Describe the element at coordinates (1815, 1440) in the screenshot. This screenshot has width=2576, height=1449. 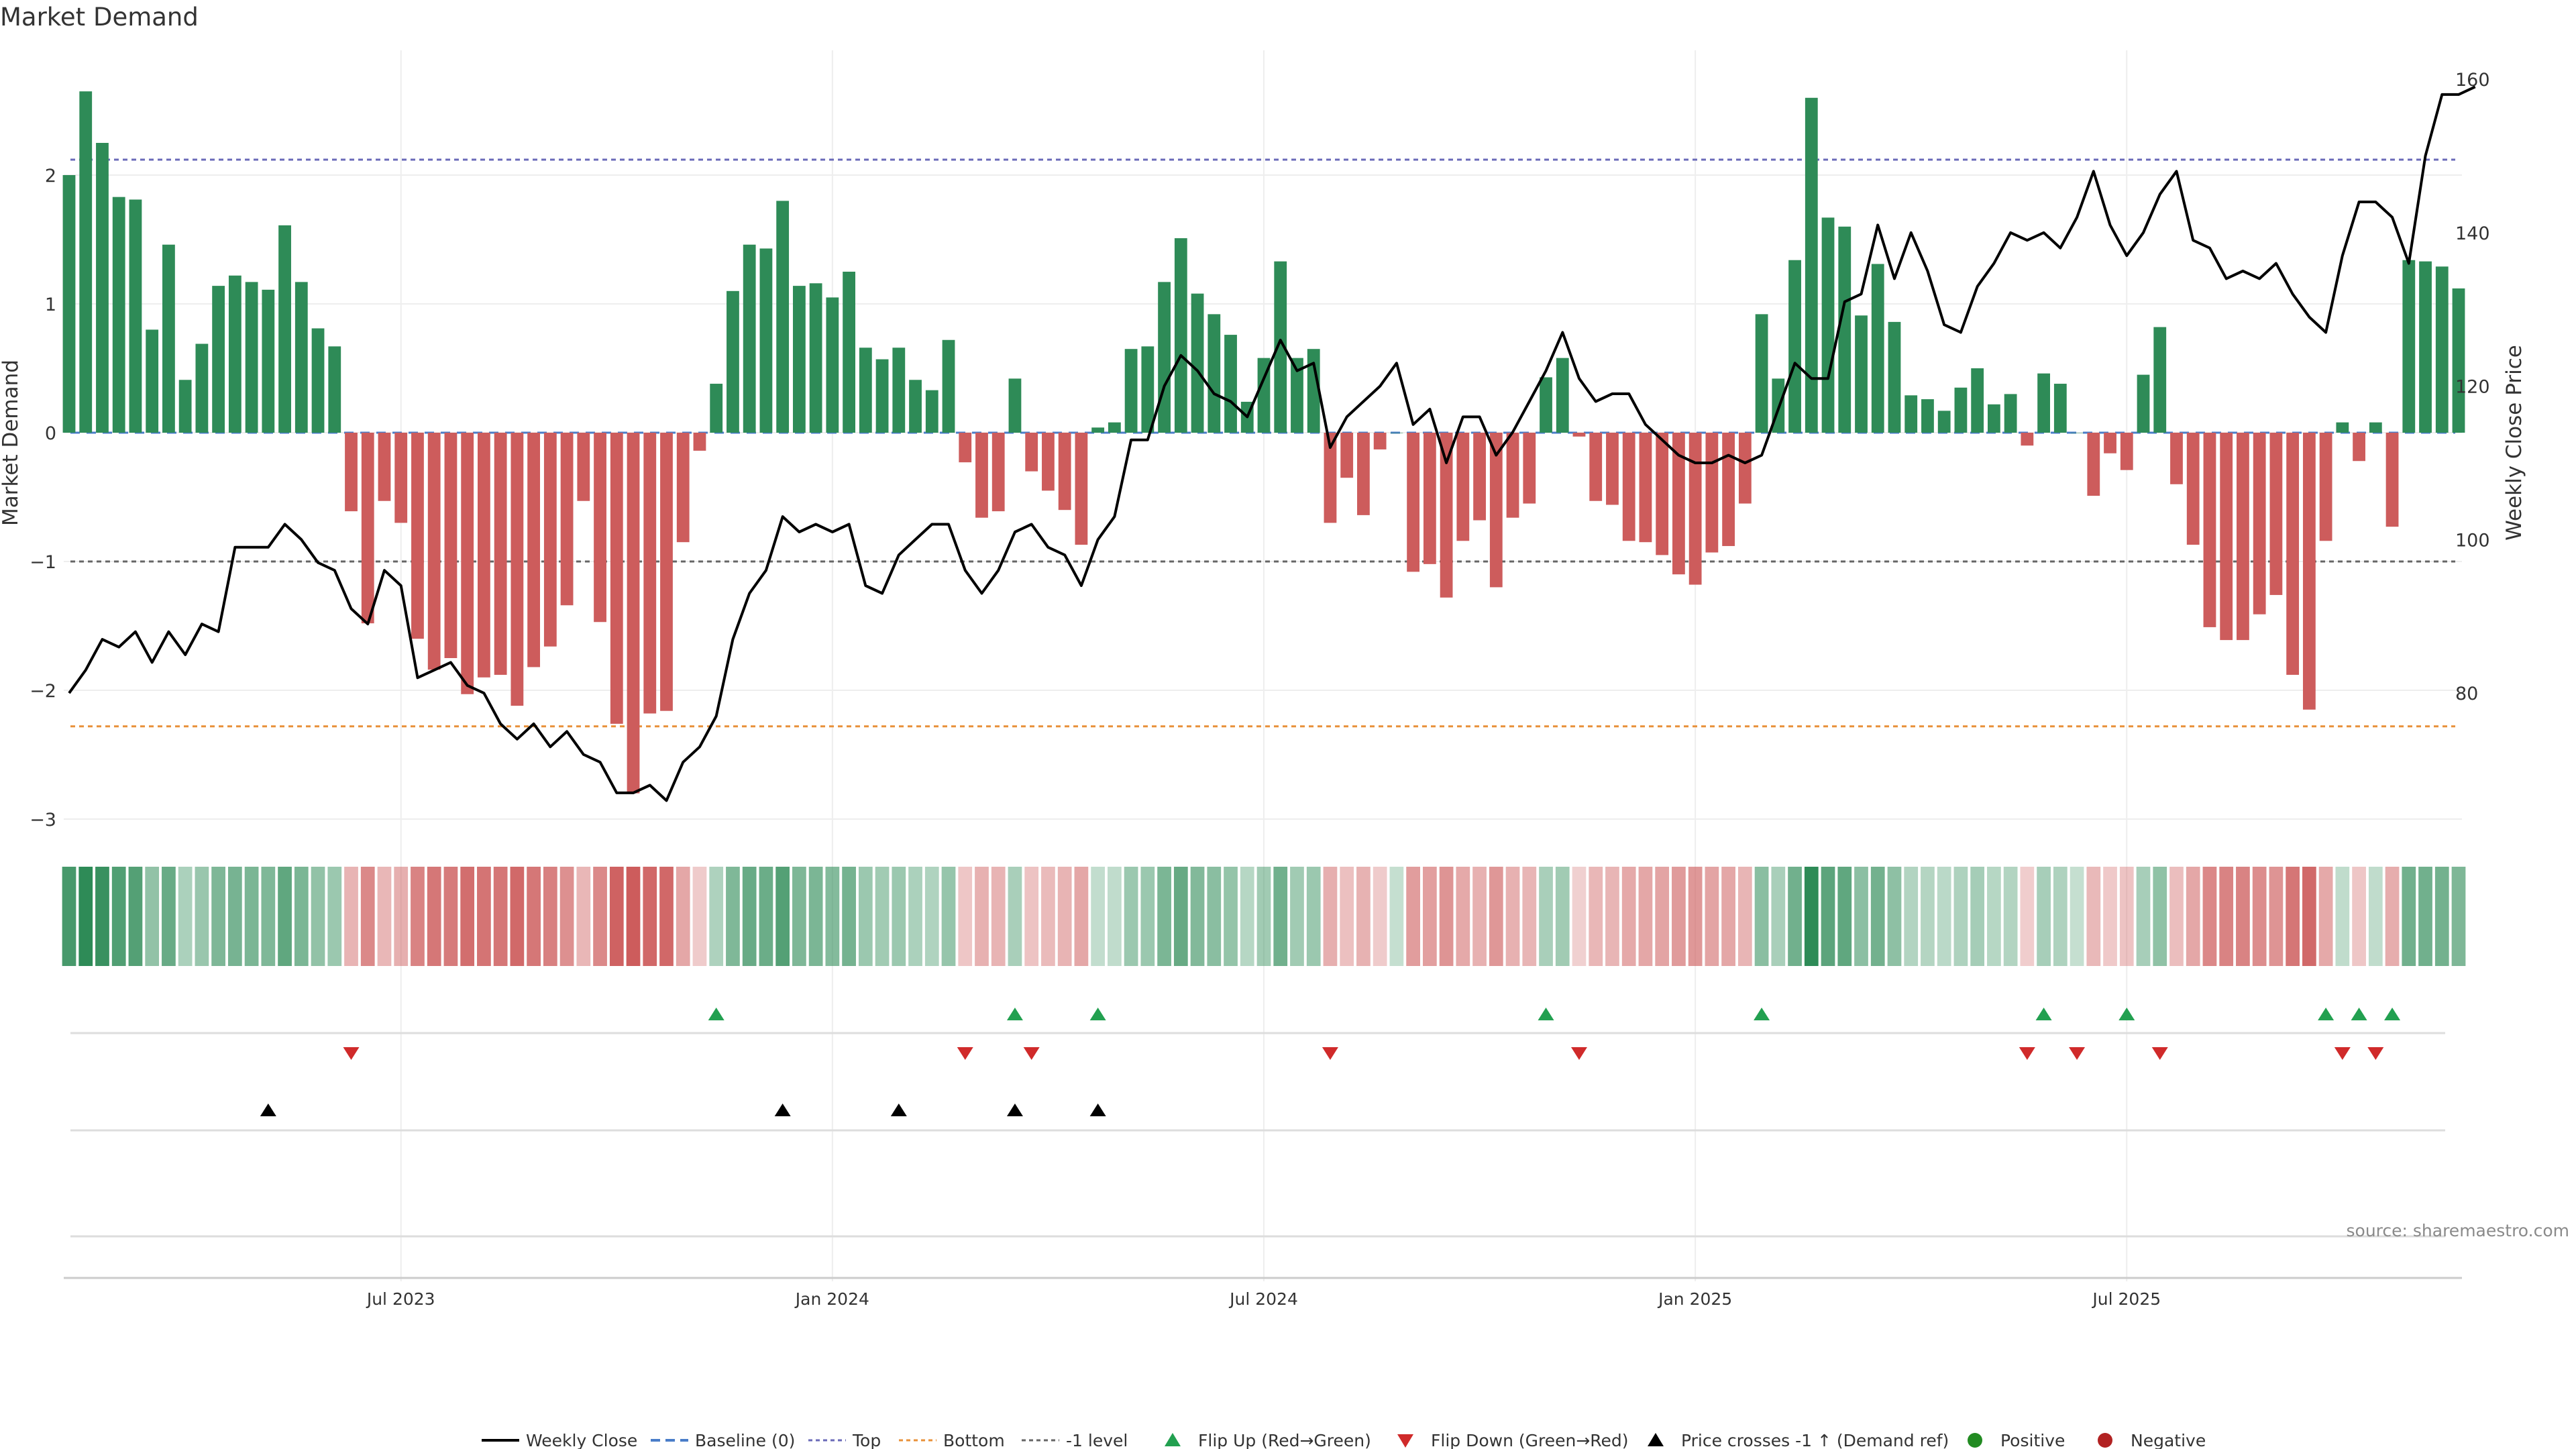
I see `legend-label: Price crosses -1 ↑ (Demand ref)` at that location.